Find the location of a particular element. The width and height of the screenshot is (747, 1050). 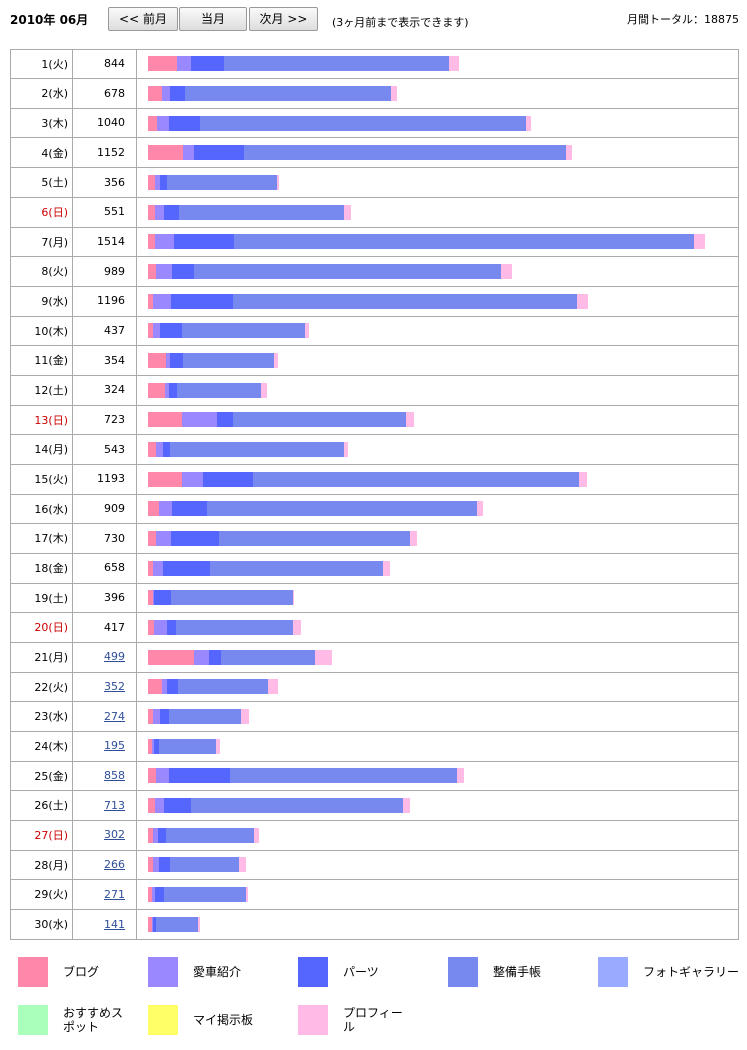

day-label: 23(水) is located at coordinates (42, 716).